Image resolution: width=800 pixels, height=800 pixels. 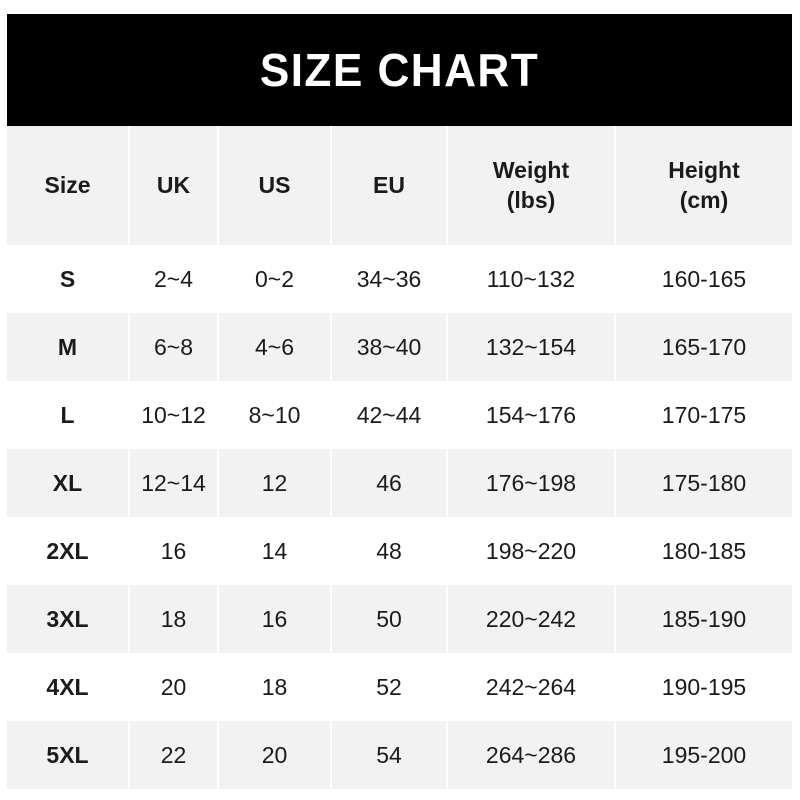 What do you see at coordinates (389, 415) in the screenshot?
I see `cell-eu: 42~44` at bounding box center [389, 415].